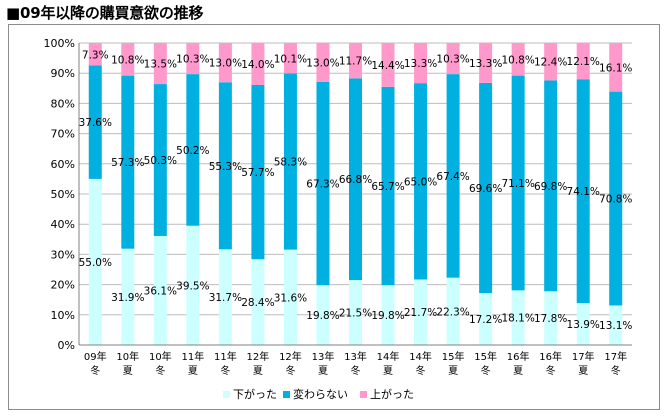 The height and width of the screenshot is (416, 665). I want to click on data-label: 16.1%, so click(615, 68).